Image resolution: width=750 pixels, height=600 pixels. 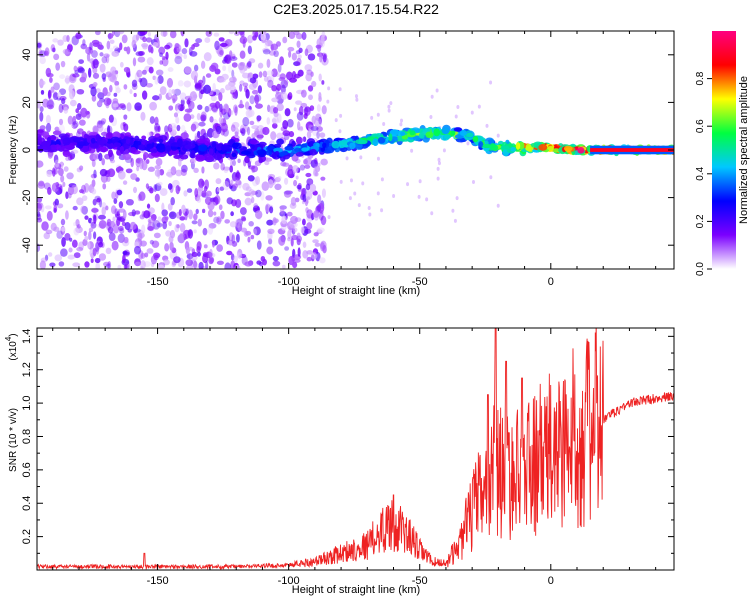 I want to click on colorbar-tick-label: 0.0, so click(x=700, y=269).